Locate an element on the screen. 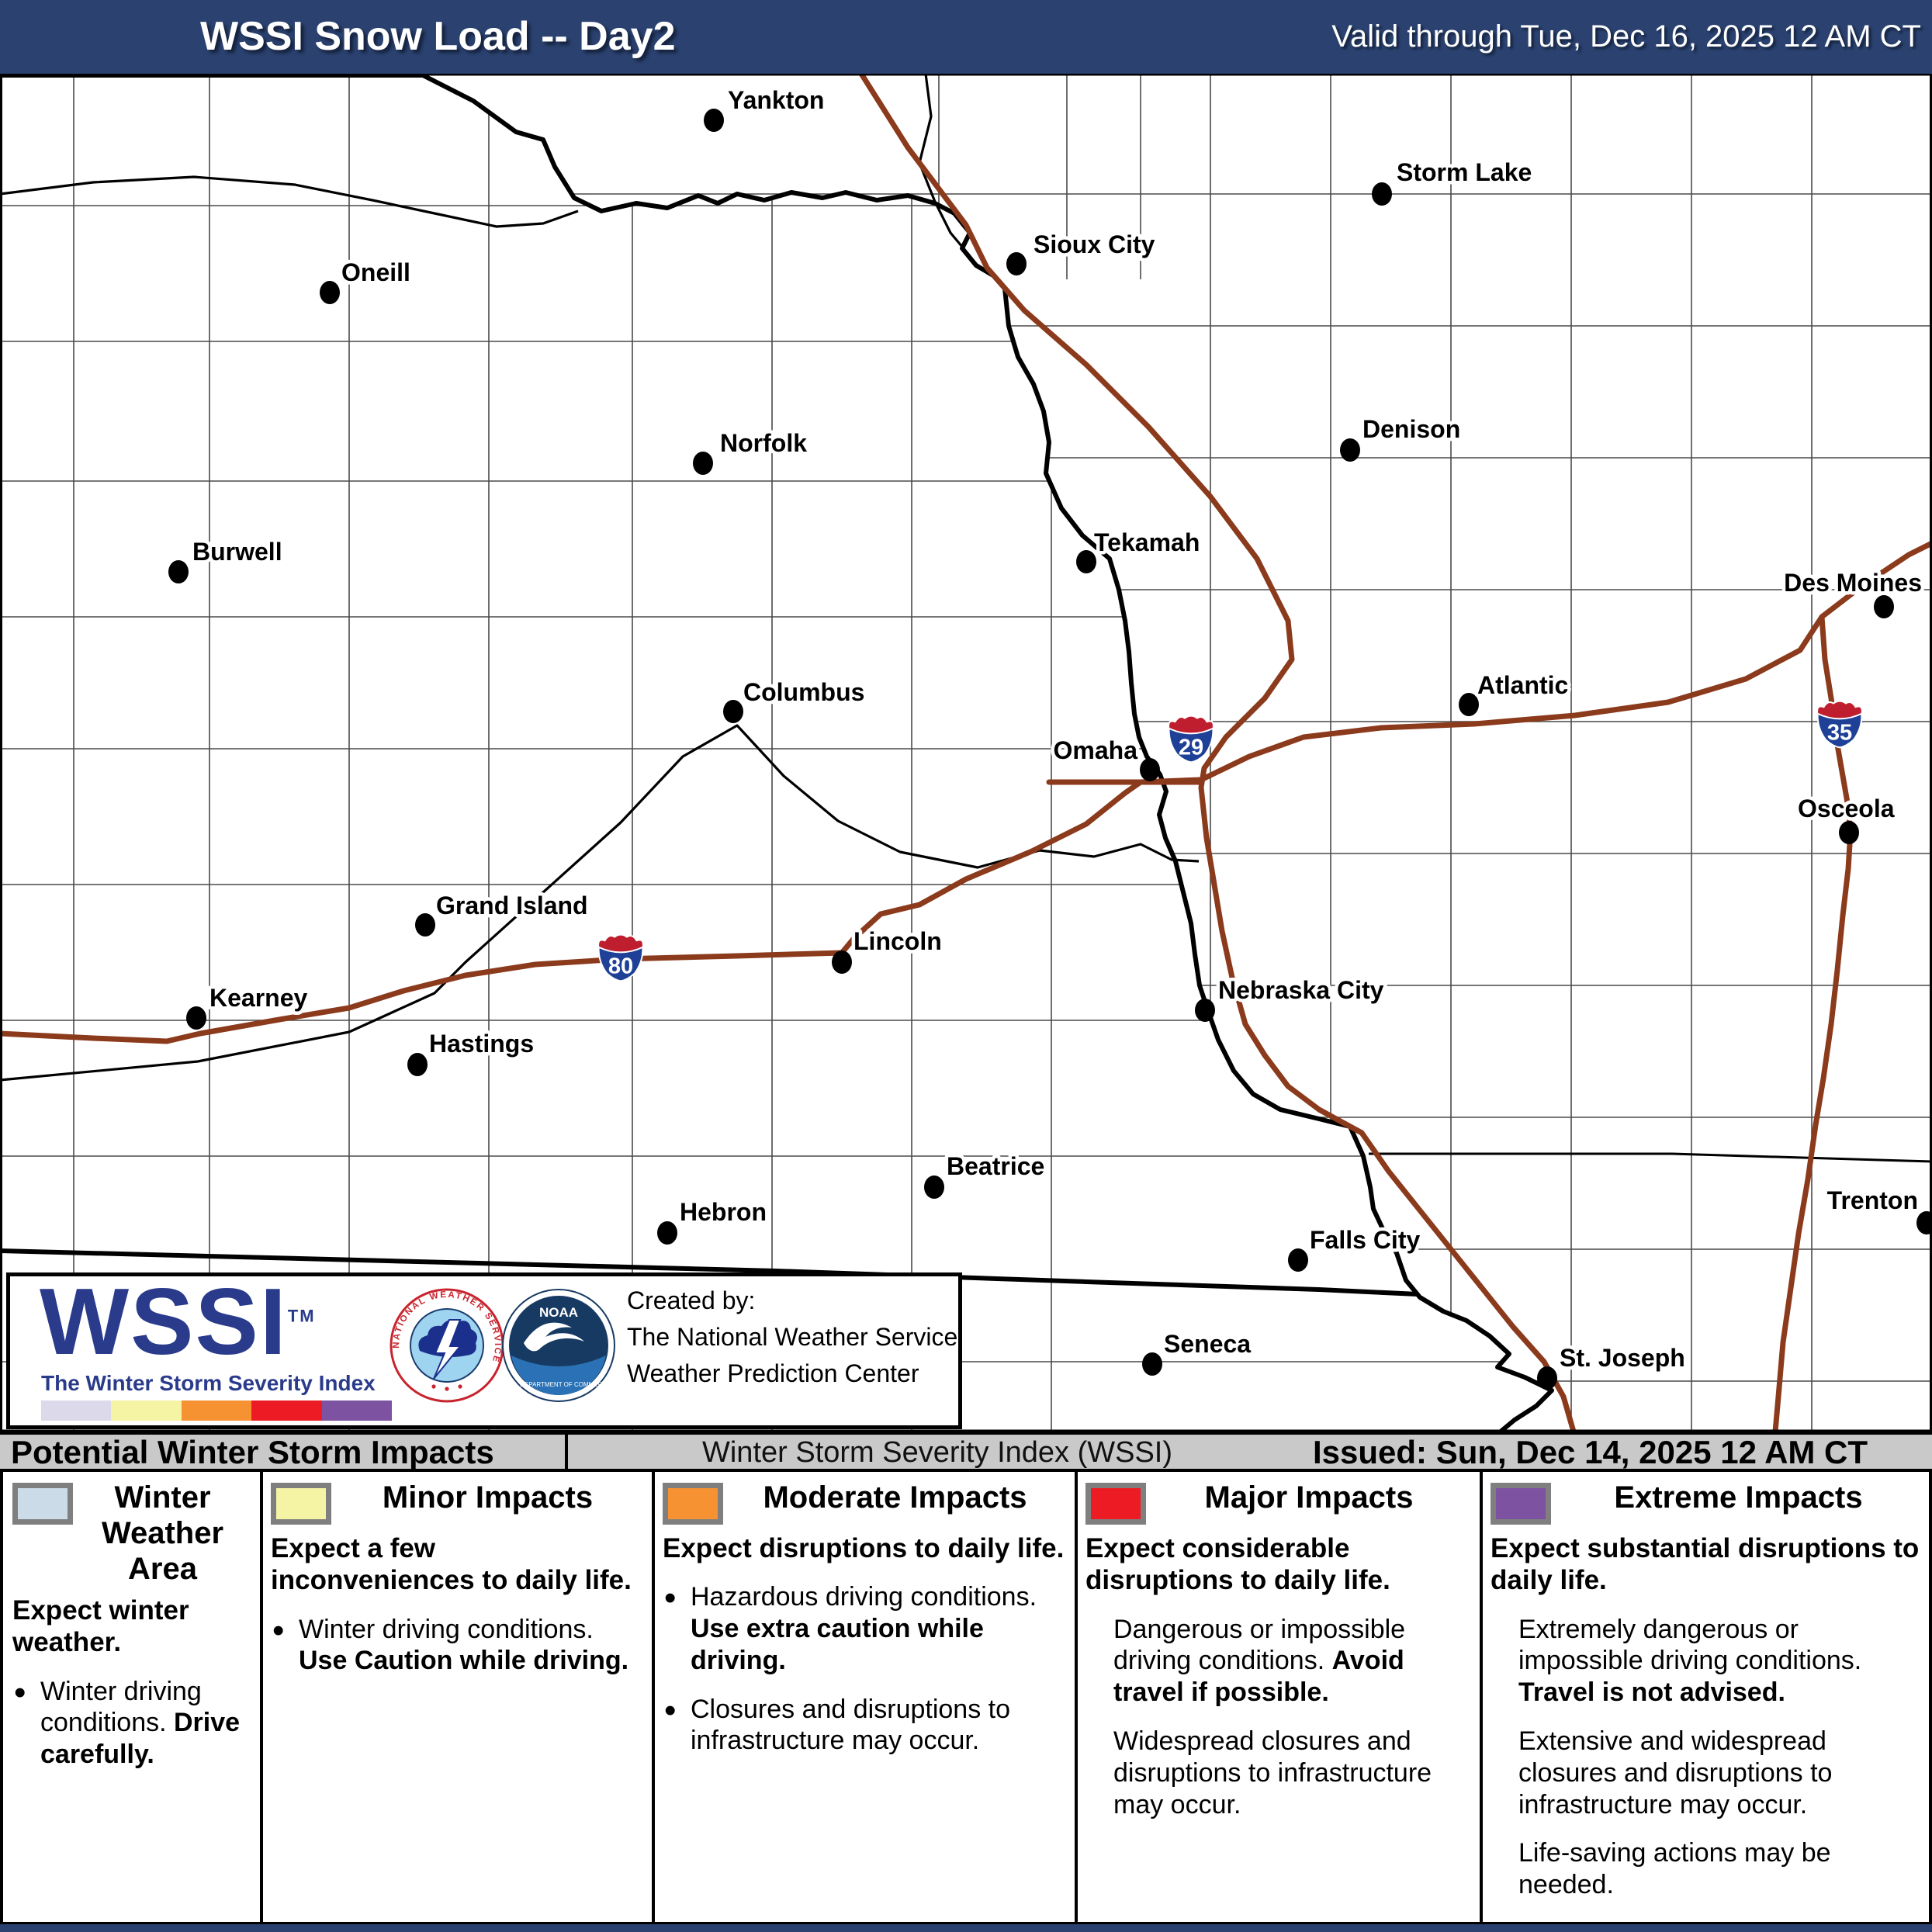 The image size is (1932, 1932). legend-column-title: Moderate Impacts is located at coordinates (895, 1497).